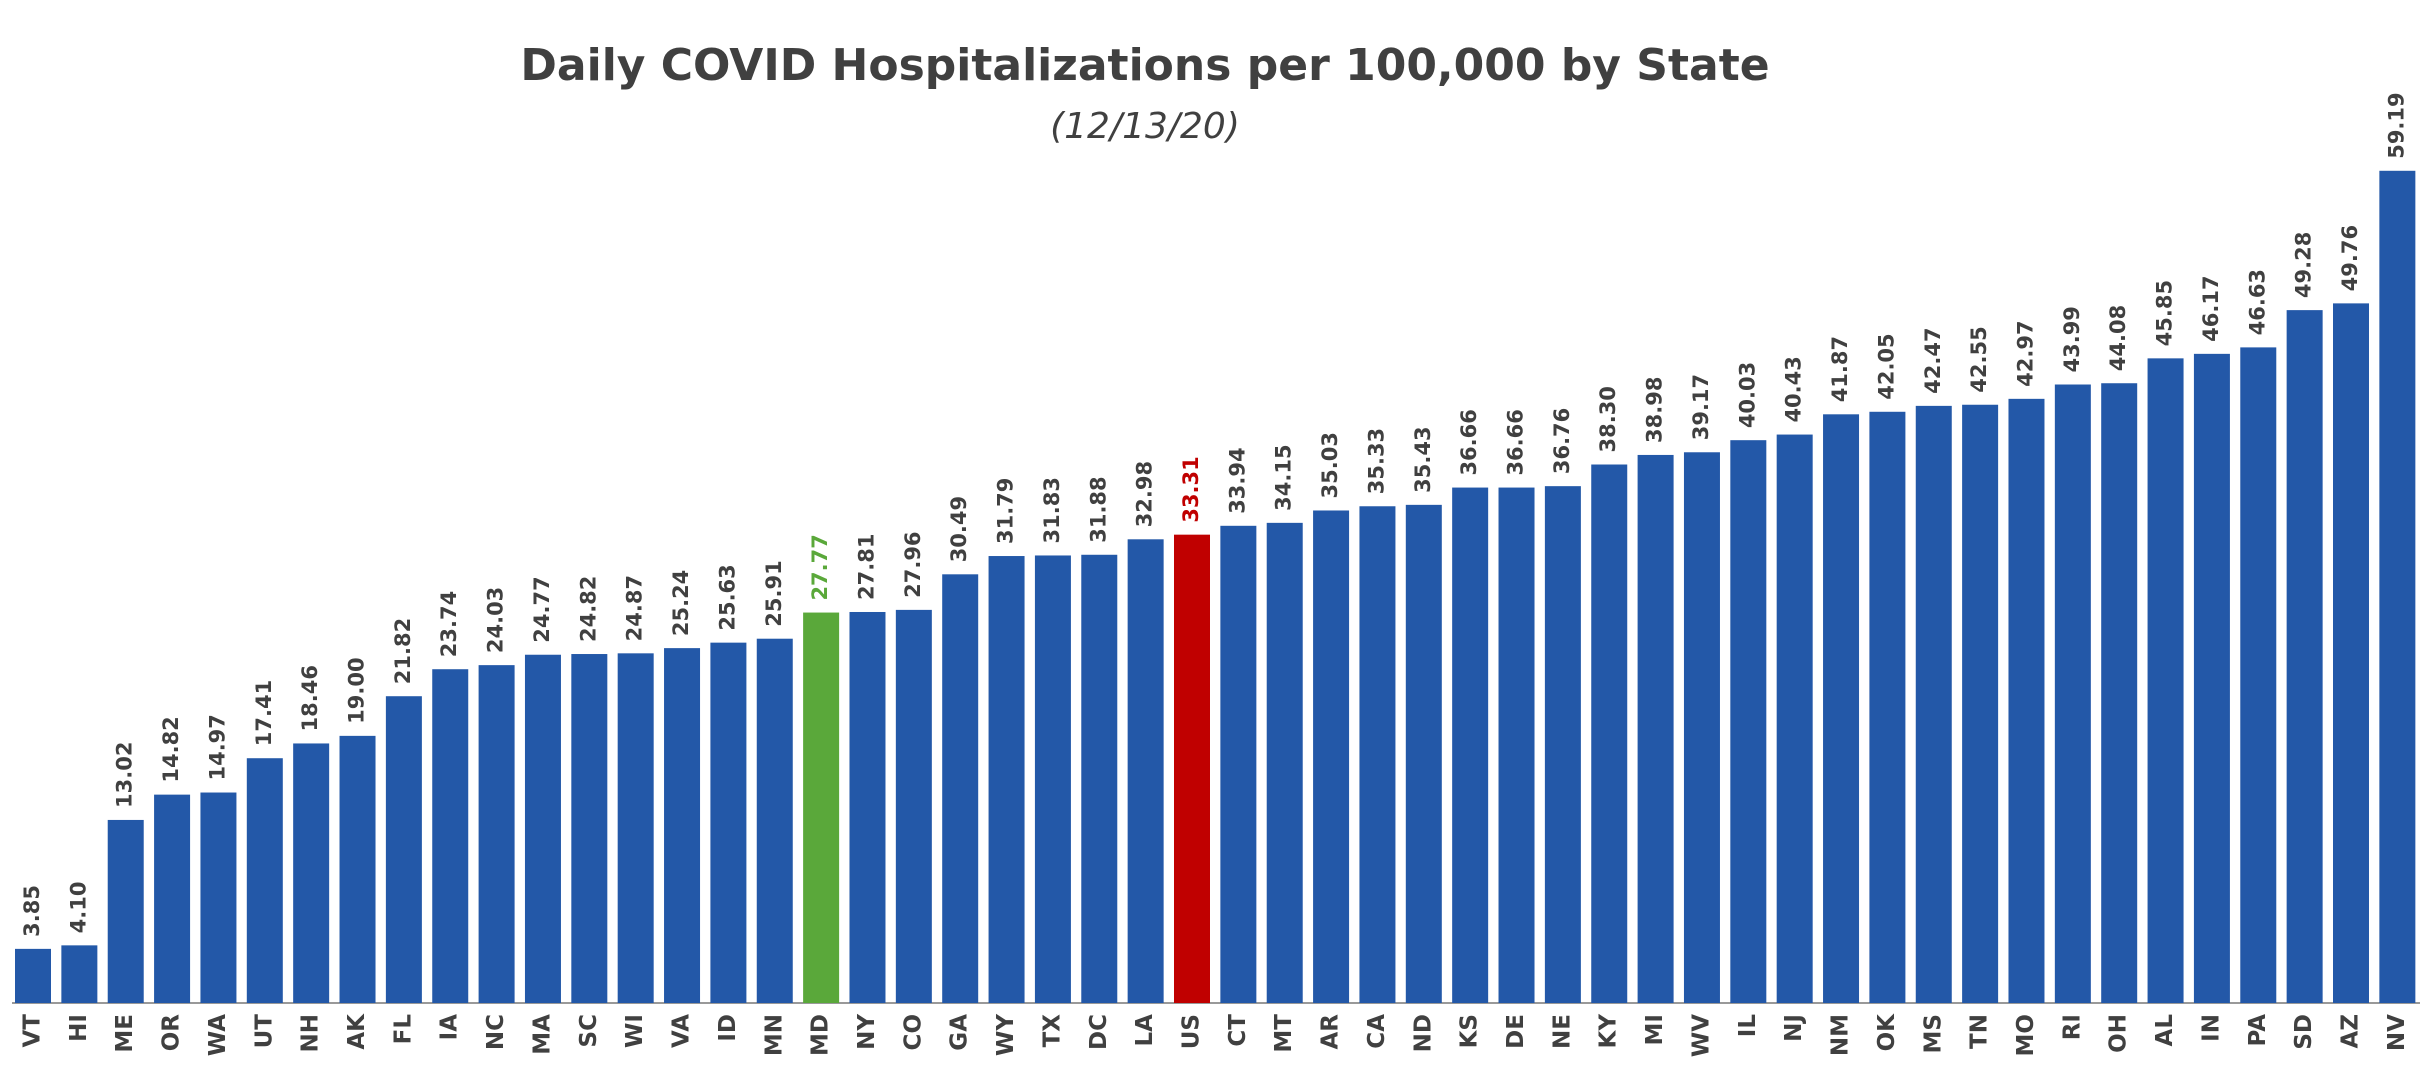 The height and width of the screenshot is (1076, 2431). I want to click on x-tick-label: AZ, so click(2351, 1031).